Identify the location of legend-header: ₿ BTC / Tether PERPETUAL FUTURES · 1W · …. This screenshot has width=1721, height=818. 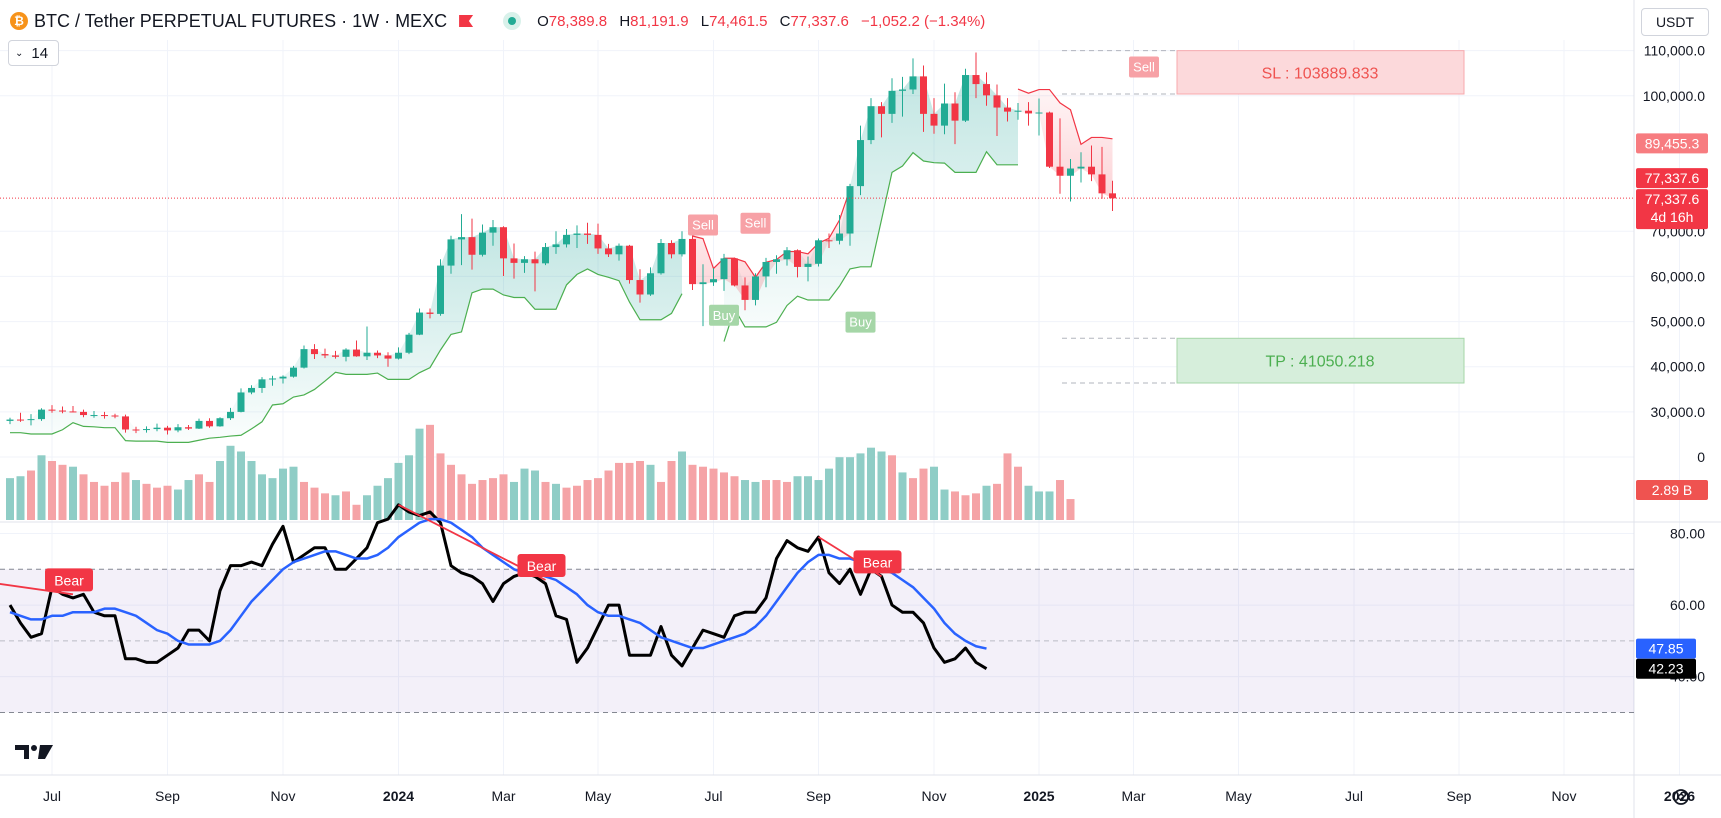
(501, 21).